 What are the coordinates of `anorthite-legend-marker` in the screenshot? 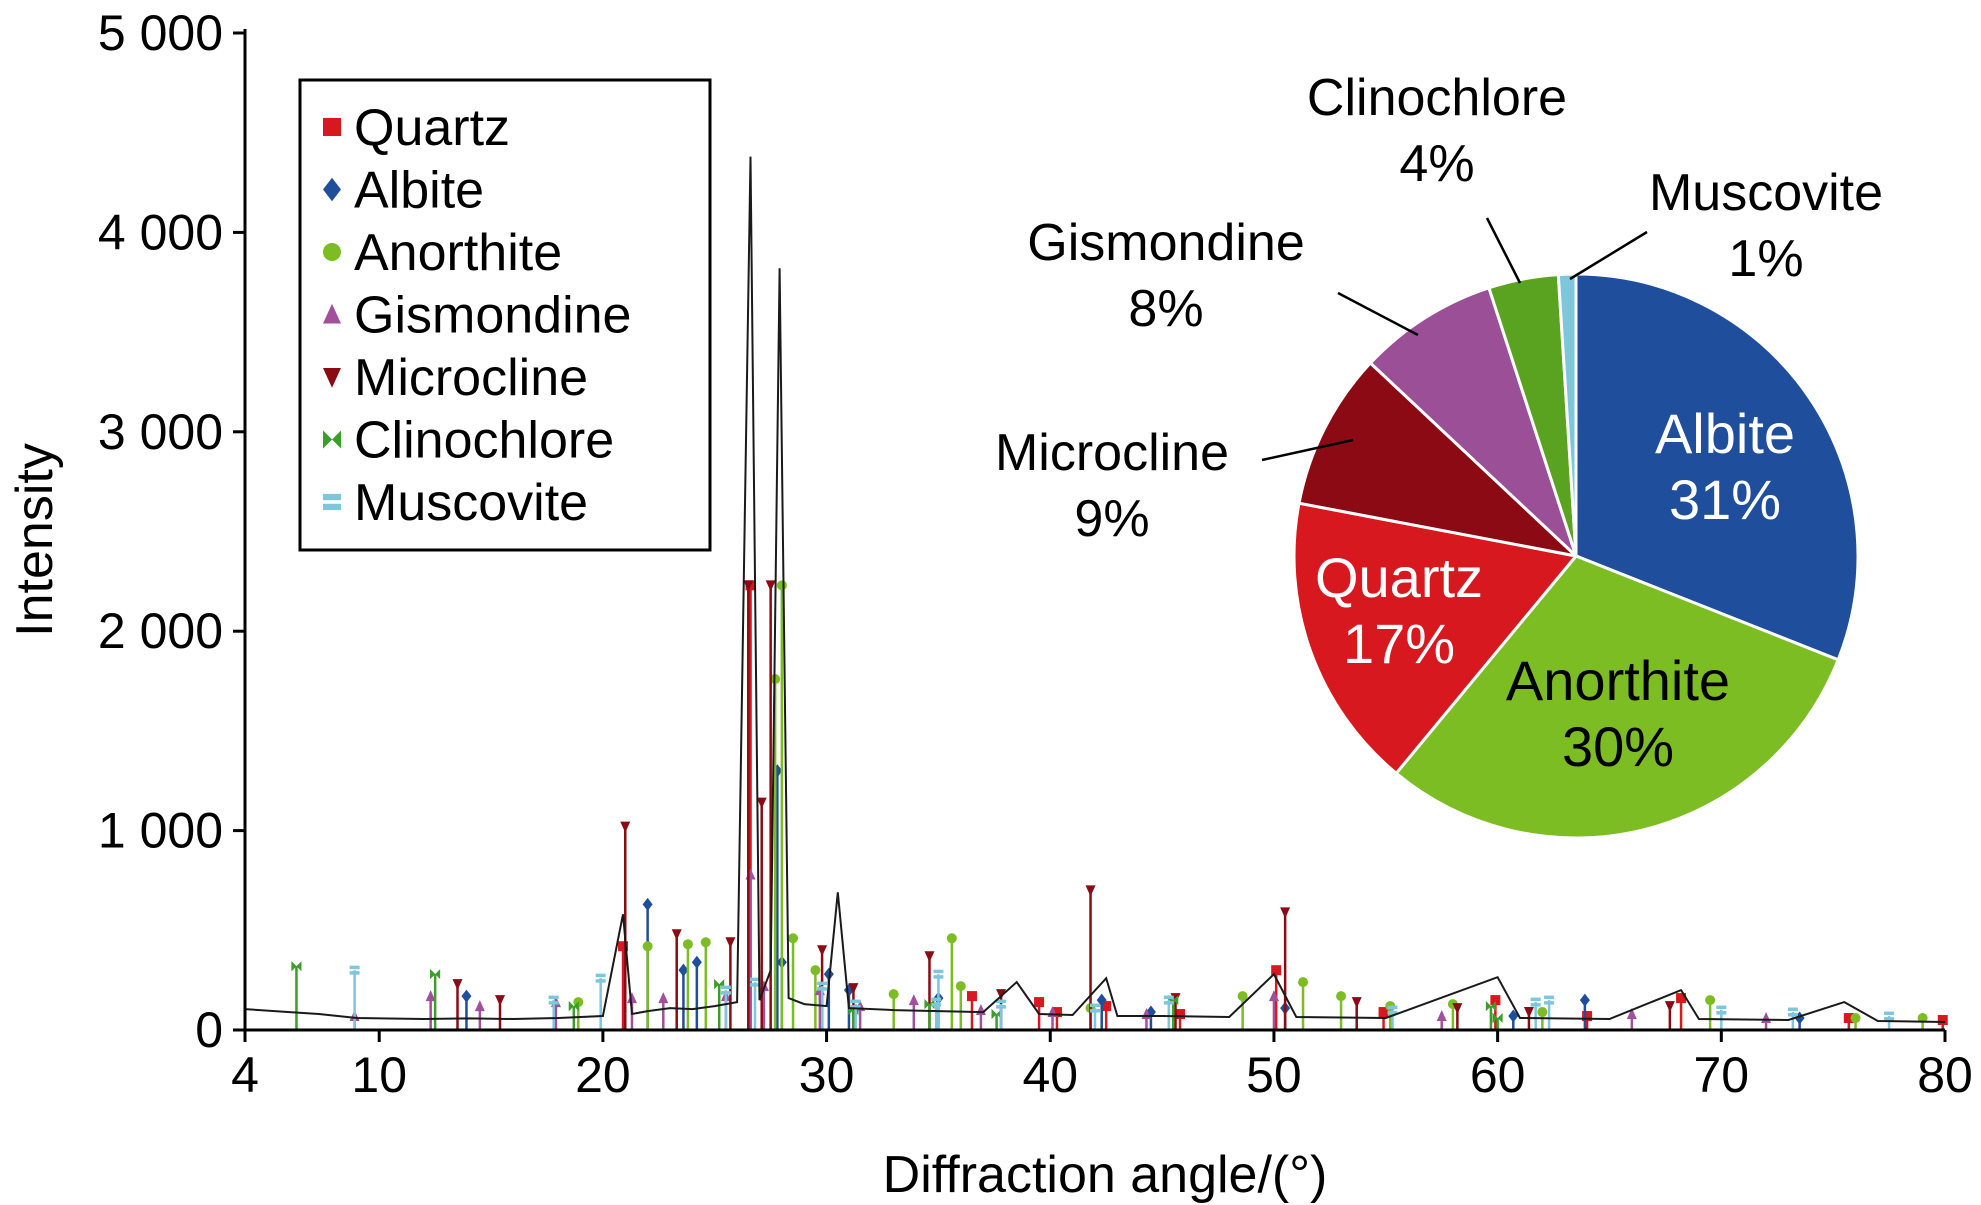 It's located at (332, 252).